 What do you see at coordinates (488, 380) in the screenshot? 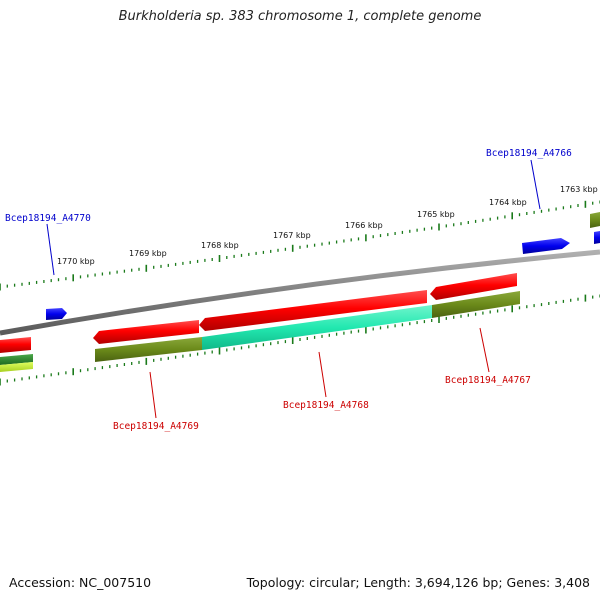
I see `gene-label-a4767: Bcep18194_A4767` at bounding box center [488, 380].